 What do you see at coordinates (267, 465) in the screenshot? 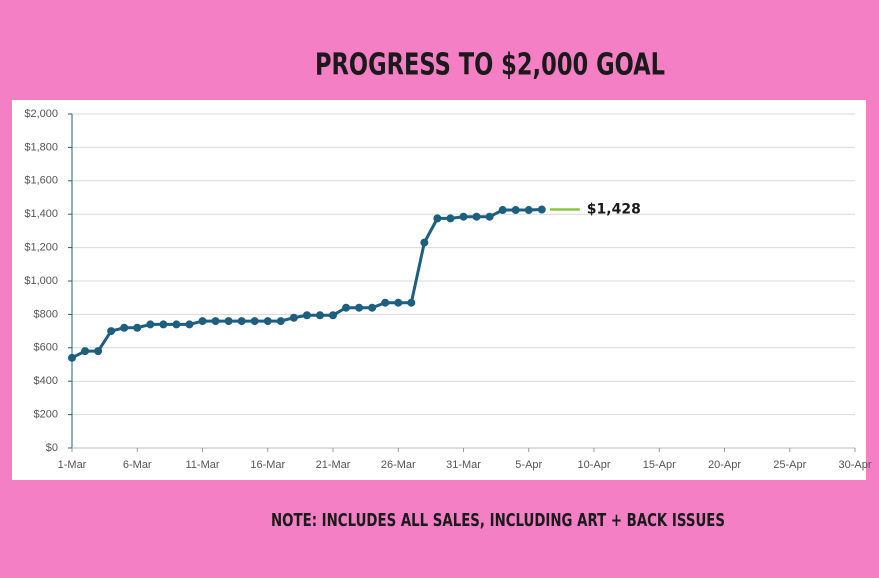
I see `x-tick-label: 16-Mar` at bounding box center [267, 465].